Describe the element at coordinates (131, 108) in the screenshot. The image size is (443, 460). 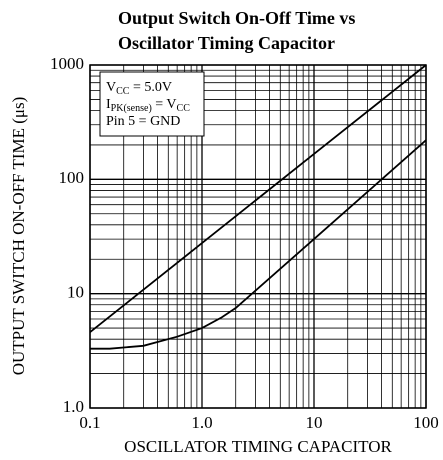
I see `subscript: PK(sense)` at that location.